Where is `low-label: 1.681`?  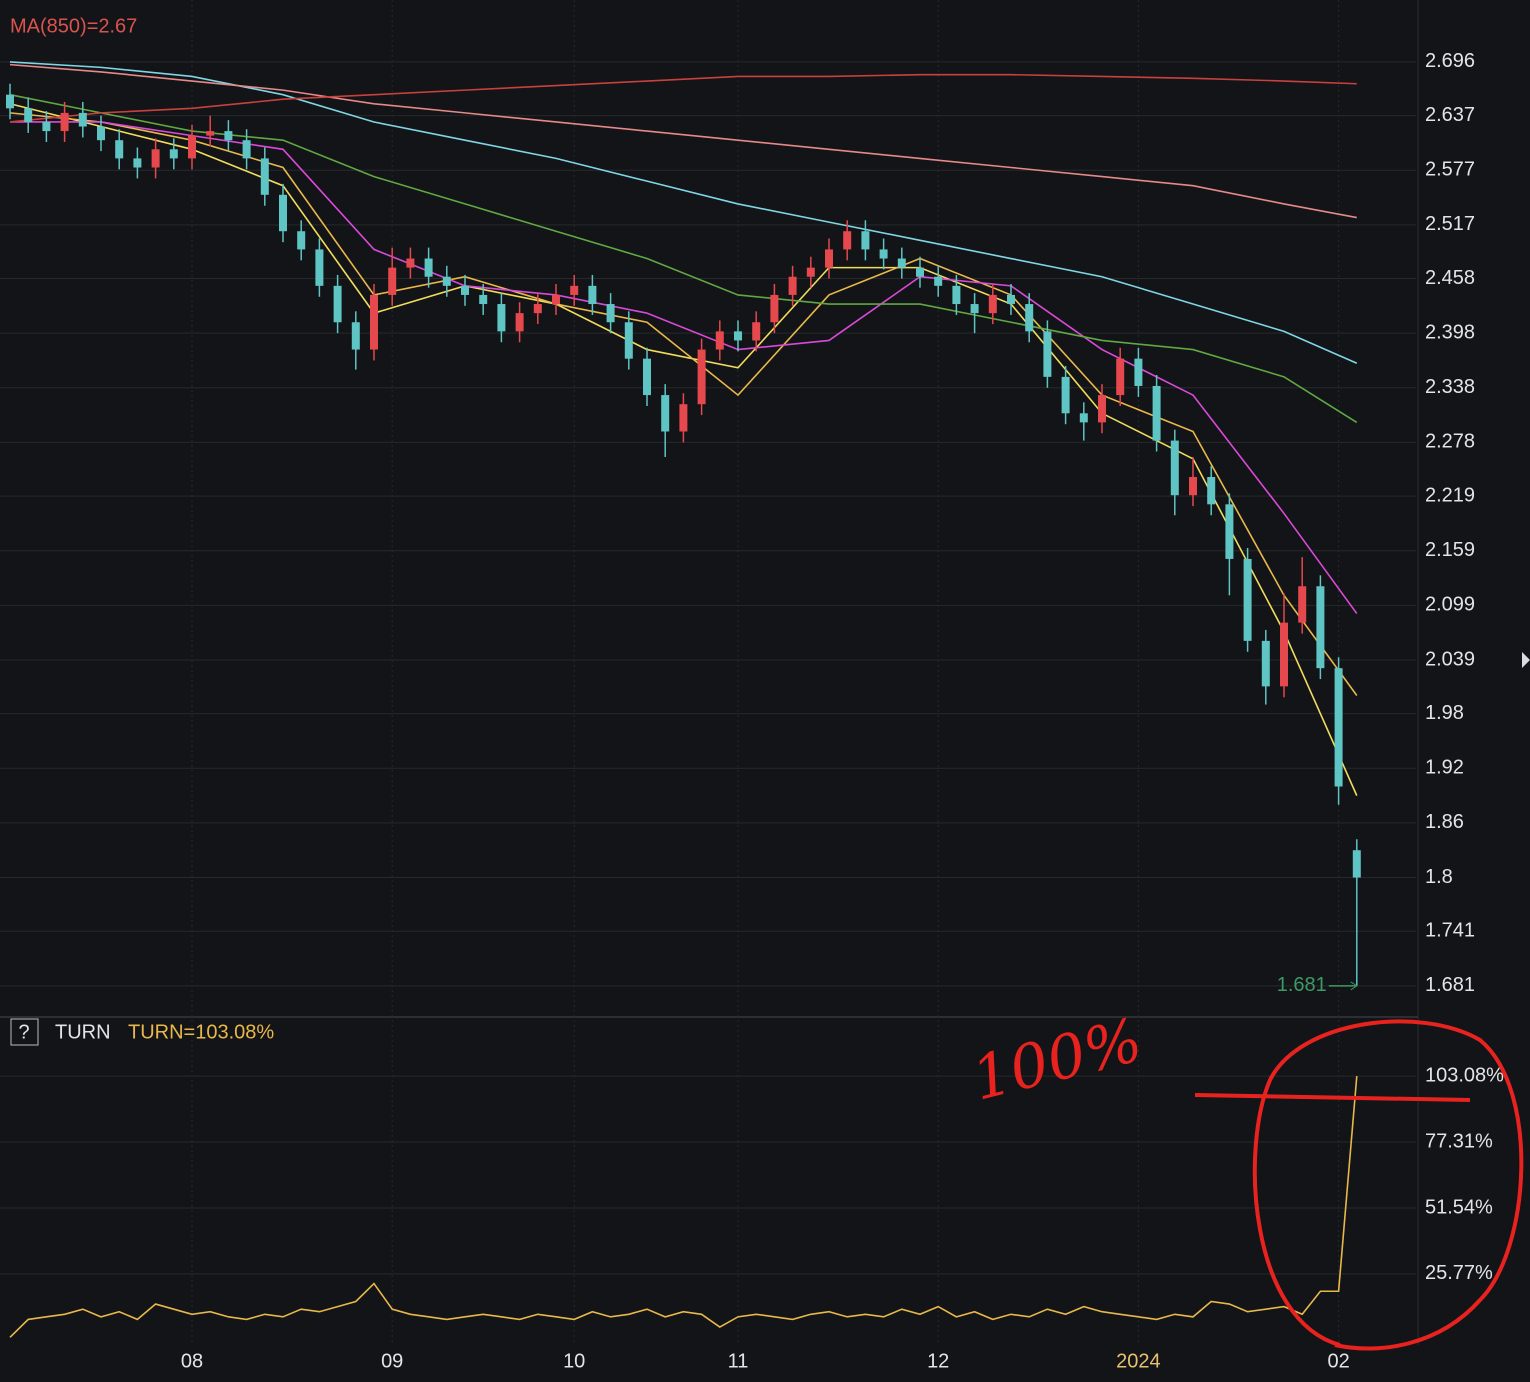
low-label: 1.681 is located at coordinates (1302, 985).